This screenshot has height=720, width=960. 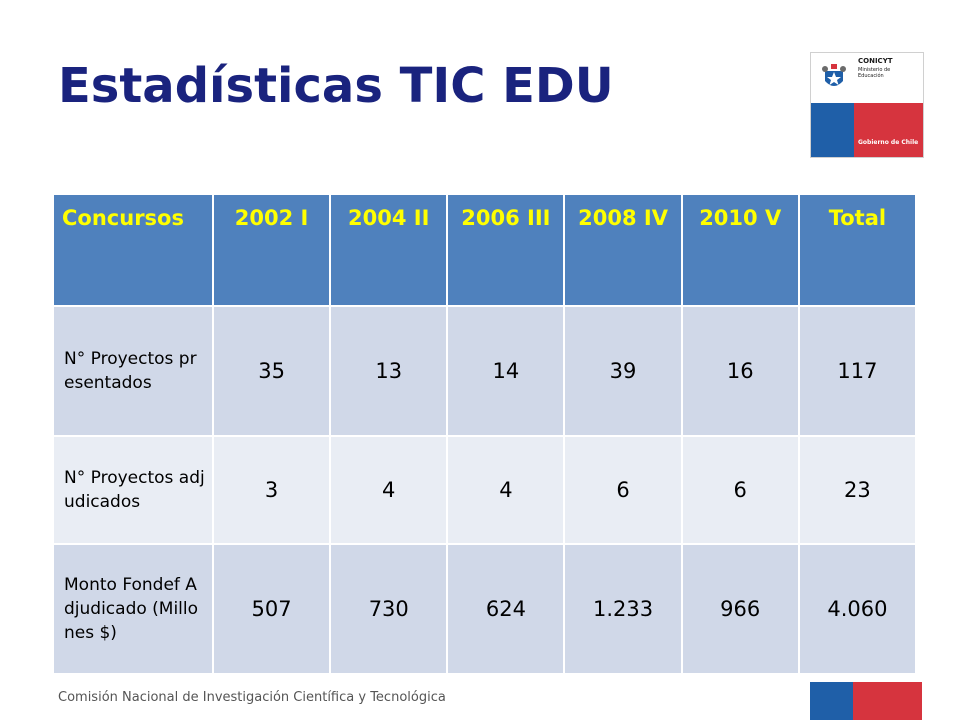 What do you see at coordinates (271, 609) in the screenshot?
I see `table-cell: 507` at bounding box center [271, 609].